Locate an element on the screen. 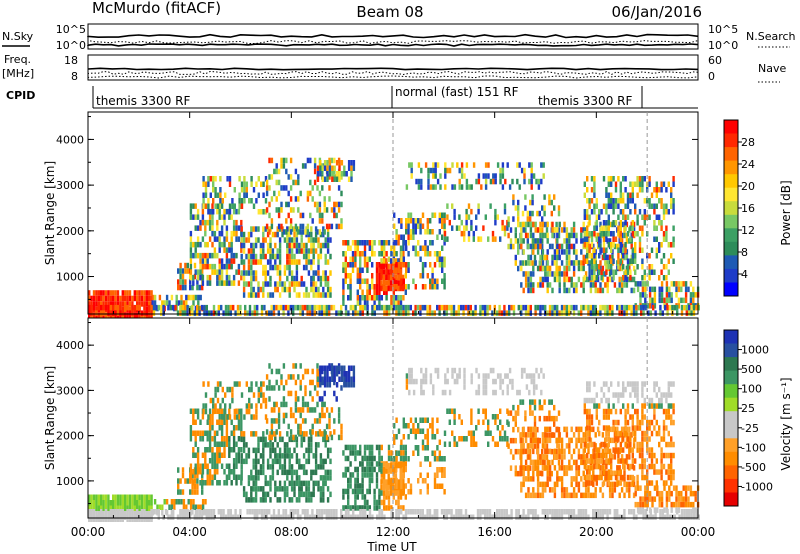 This screenshot has height=554, width=800. nave-label: Nave is located at coordinates (772, 68).